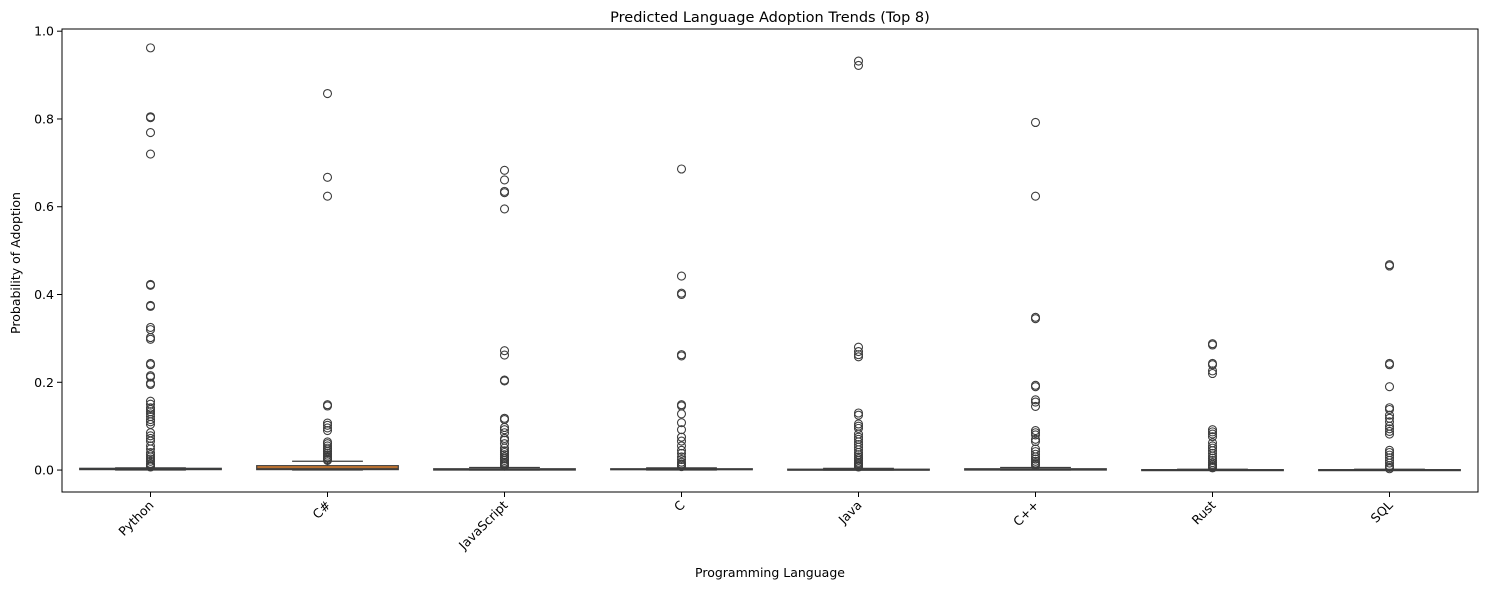 The height and width of the screenshot is (594, 1489). What do you see at coordinates (1026, 514) in the screenshot?
I see `x-tick-label: C++` at bounding box center [1026, 514].